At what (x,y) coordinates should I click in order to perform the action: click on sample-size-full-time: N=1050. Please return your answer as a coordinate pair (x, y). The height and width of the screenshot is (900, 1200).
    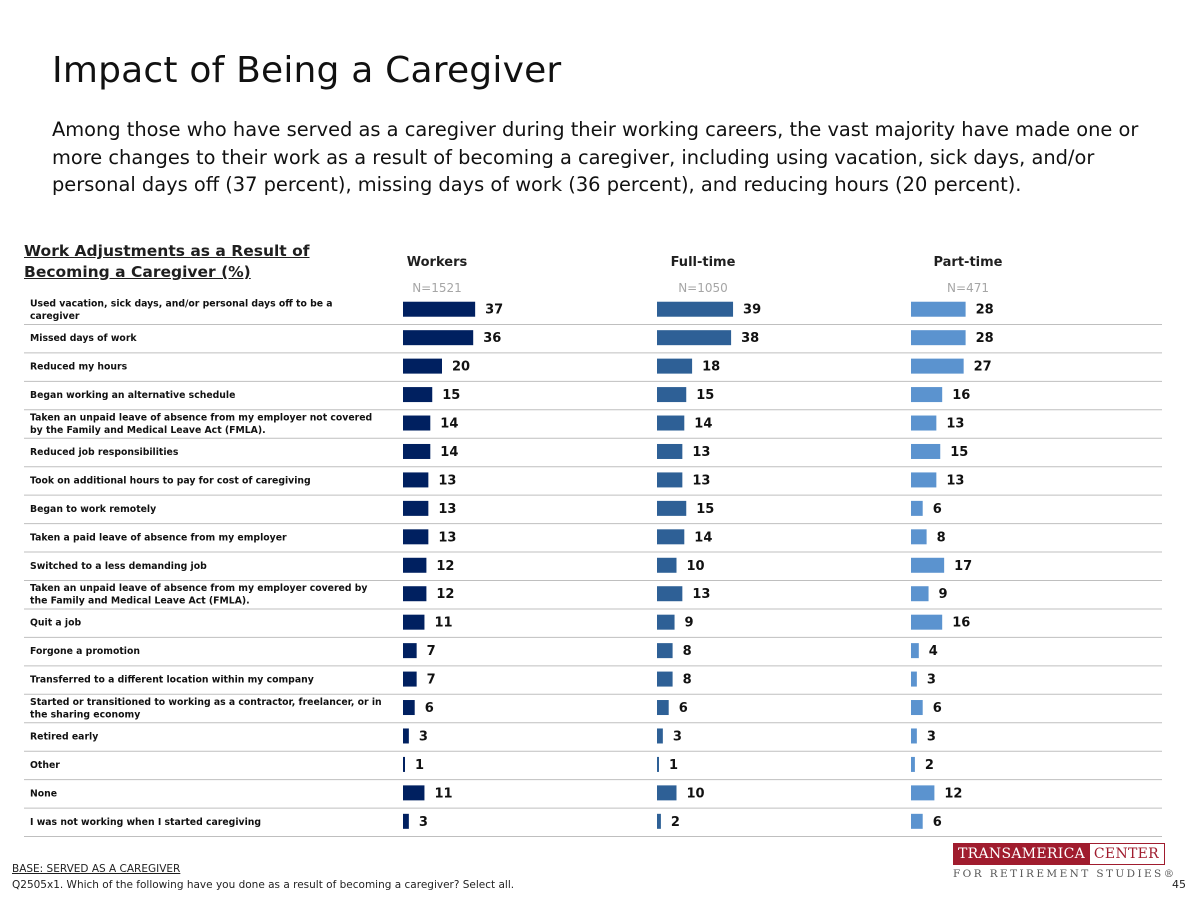
    Looking at the image, I should click on (703, 288).